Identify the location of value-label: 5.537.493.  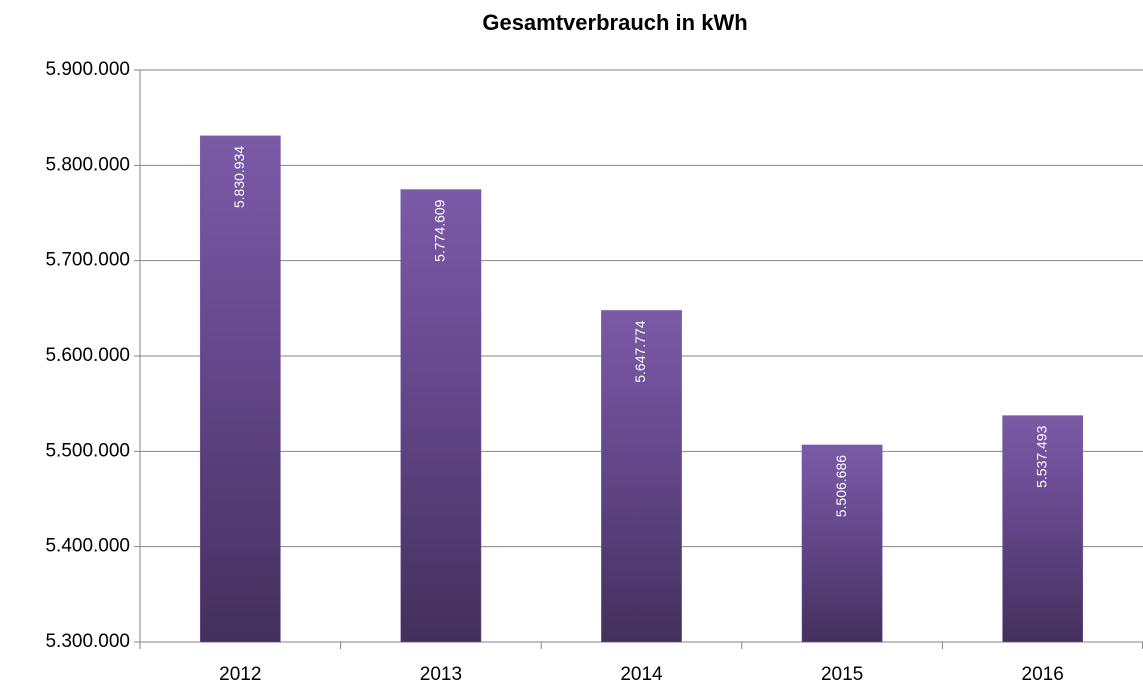
(1041, 456).